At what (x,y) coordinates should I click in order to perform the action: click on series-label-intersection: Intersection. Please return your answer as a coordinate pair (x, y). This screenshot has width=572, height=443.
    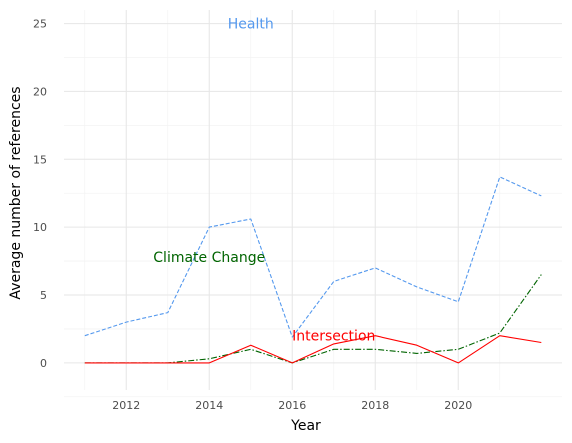
    Looking at the image, I should click on (333, 337).